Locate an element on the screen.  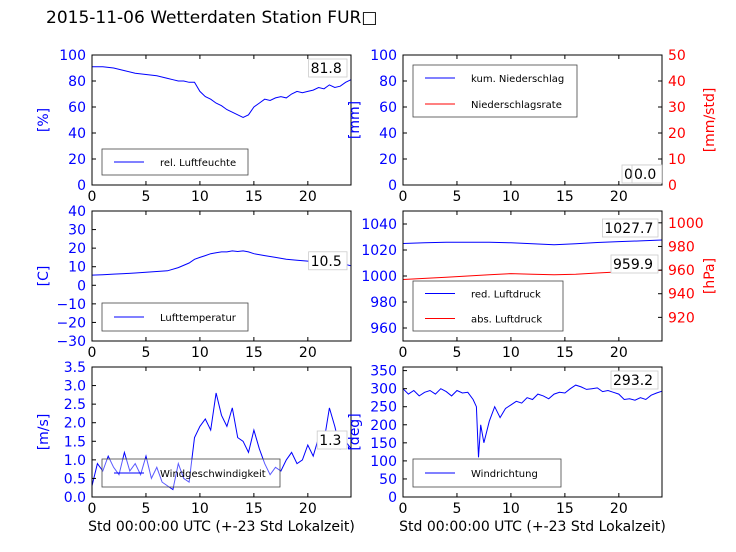
value-label: 1027.7 is located at coordinates (628, 229).